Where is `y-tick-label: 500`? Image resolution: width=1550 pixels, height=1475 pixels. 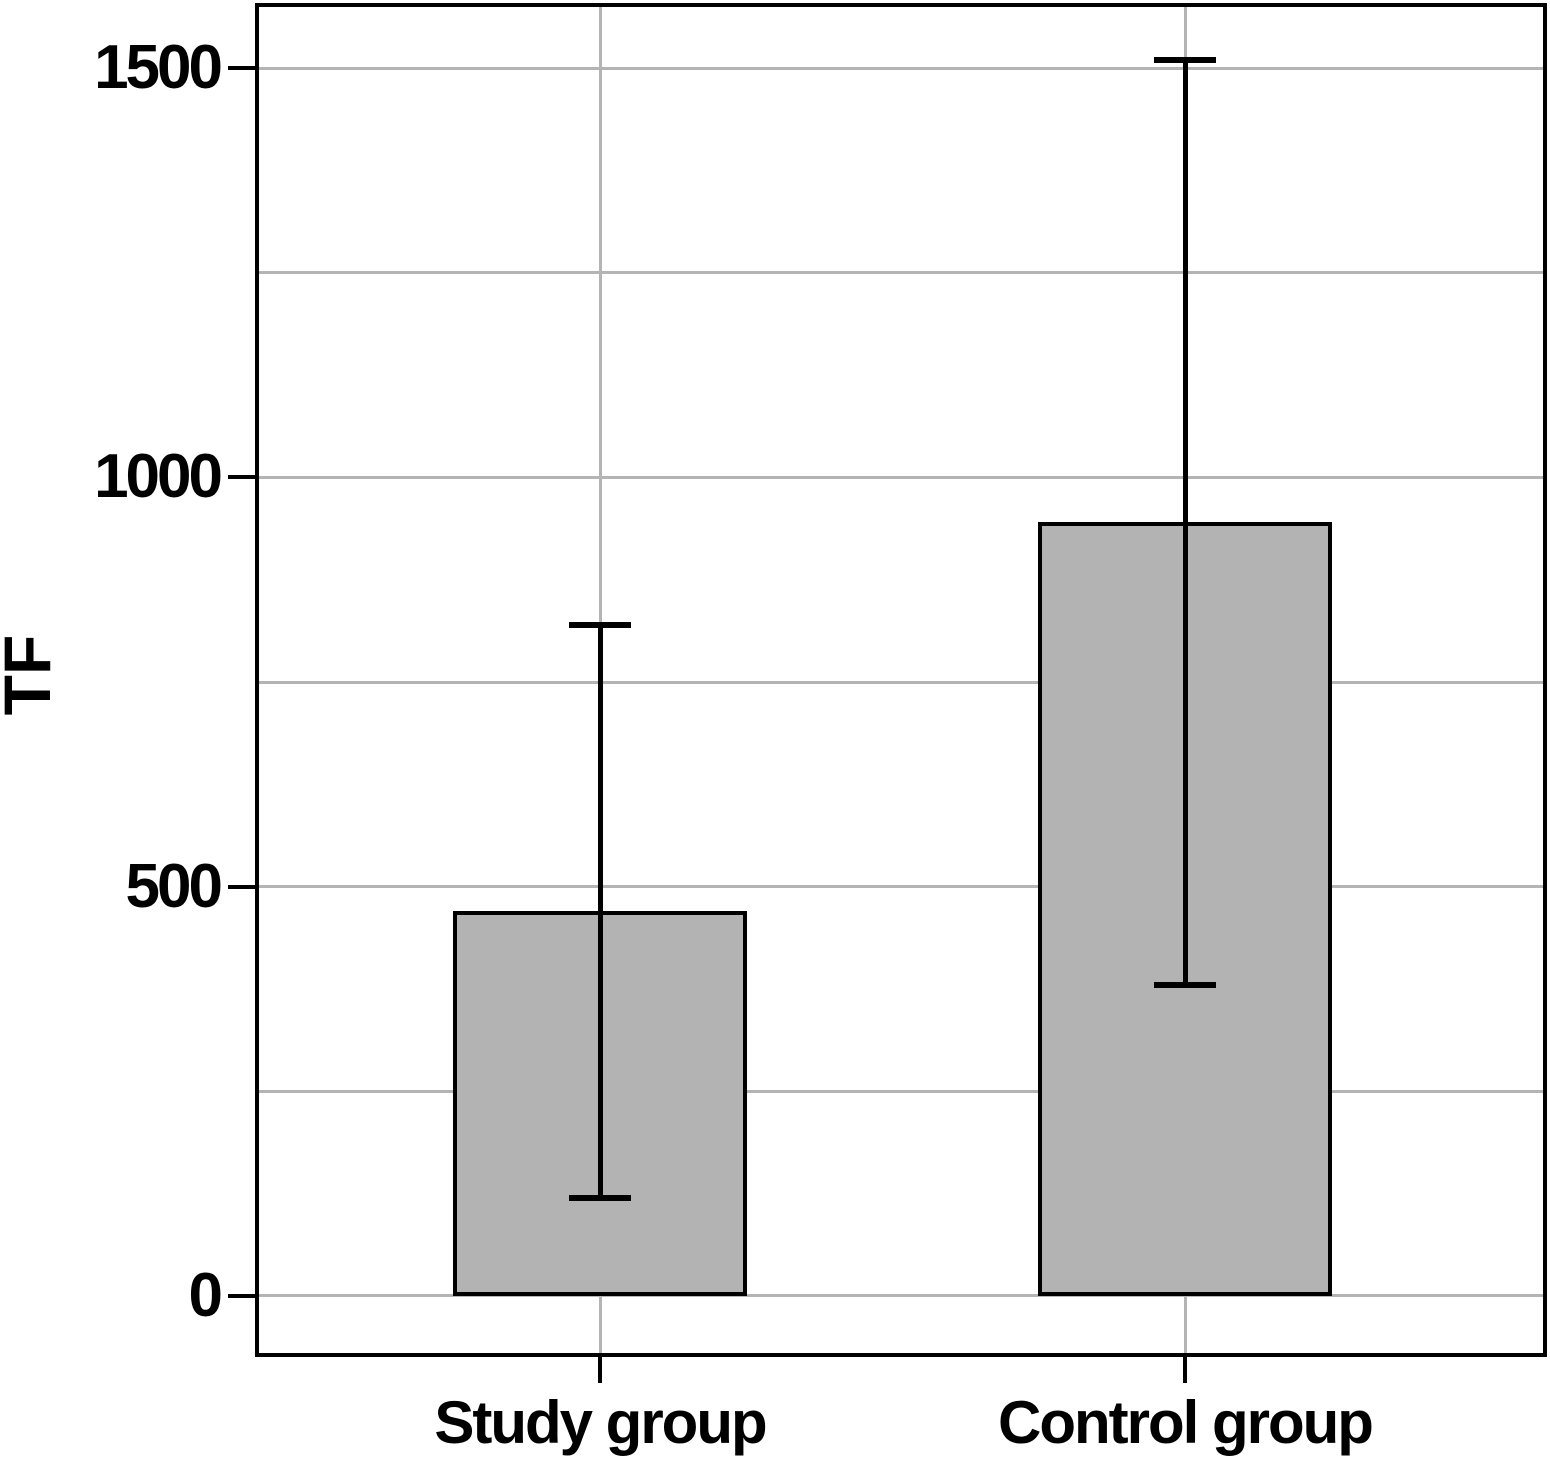
y-tick-label: 500 is located at coordinates (174, 886).